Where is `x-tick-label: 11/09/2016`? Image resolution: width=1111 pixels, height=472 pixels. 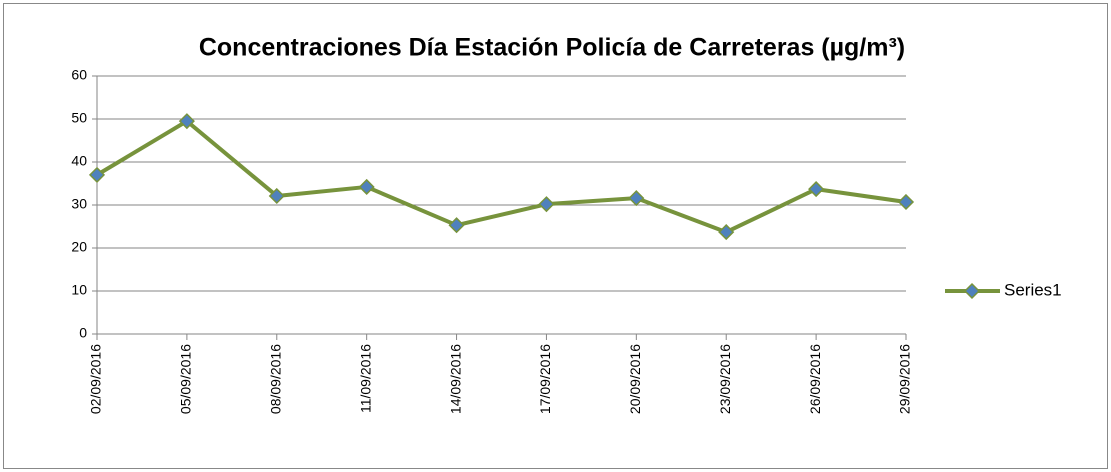 x-tick-label: 11/09/2016 is located at coordinates (365, 378).